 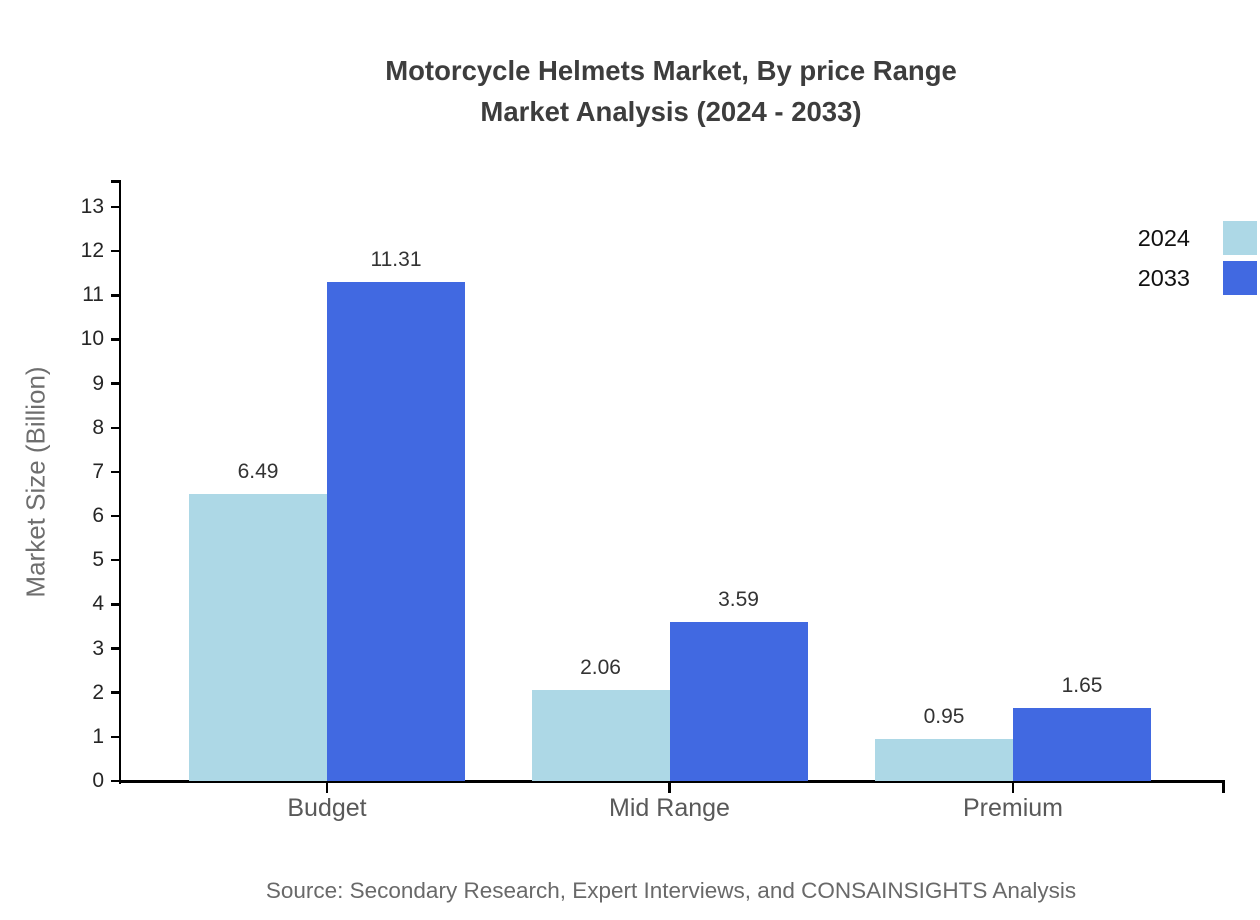 I want to click on bar-value-label: 11.31, so click(x=396, y=259).